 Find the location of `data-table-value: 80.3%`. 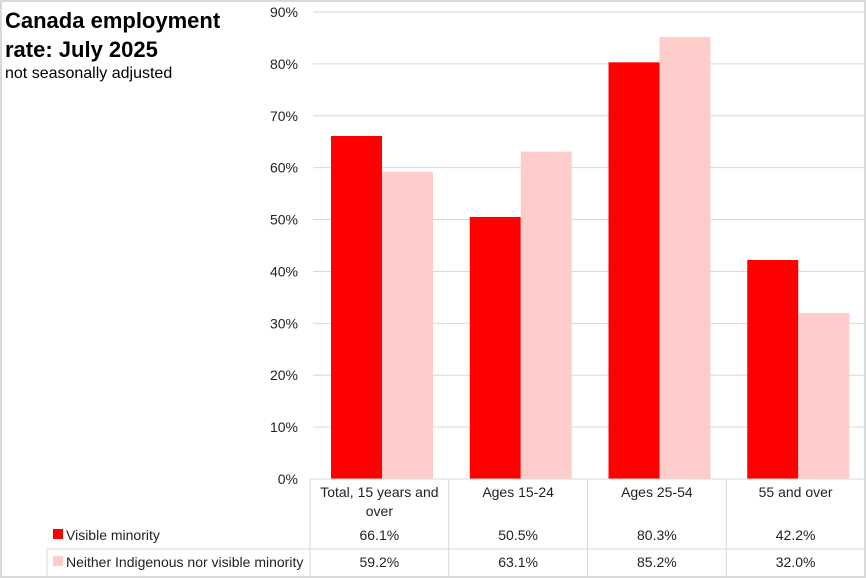

data-table-value: 80.3% is located at coordinates (657, 535).